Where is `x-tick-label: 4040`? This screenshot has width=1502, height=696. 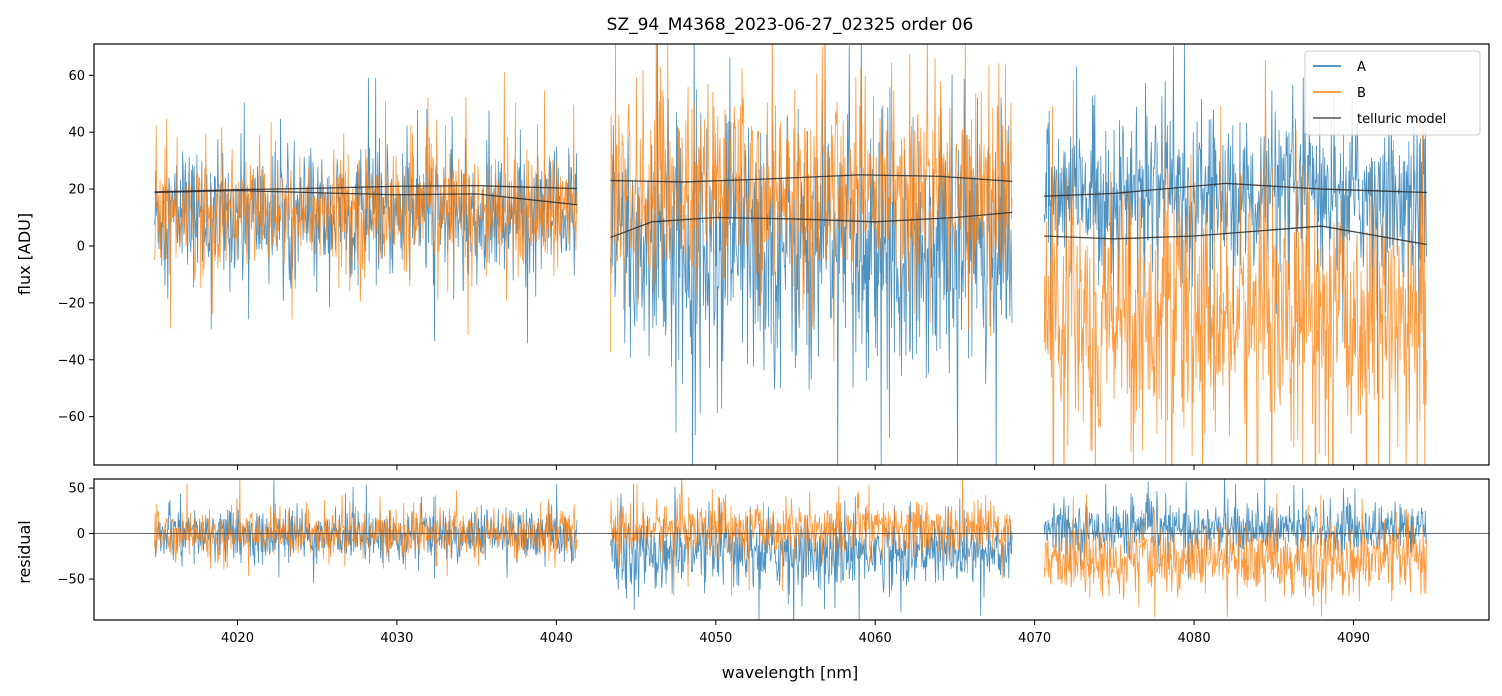
x-tick-label: 4040 is located at coordinates (556, 638).